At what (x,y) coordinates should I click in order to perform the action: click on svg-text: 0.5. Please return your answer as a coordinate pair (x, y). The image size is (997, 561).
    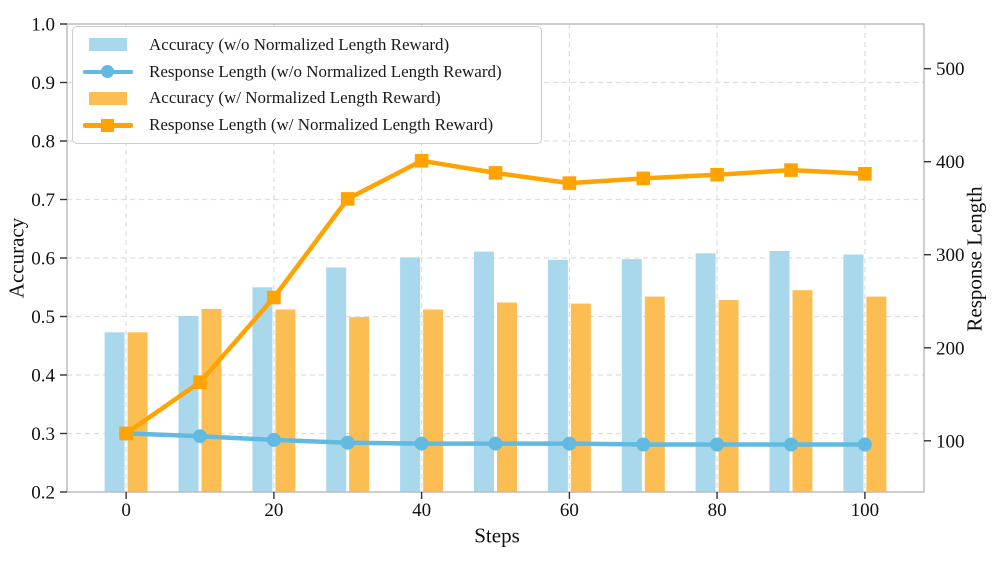
    Looking at the image, I should click on (43, 317).